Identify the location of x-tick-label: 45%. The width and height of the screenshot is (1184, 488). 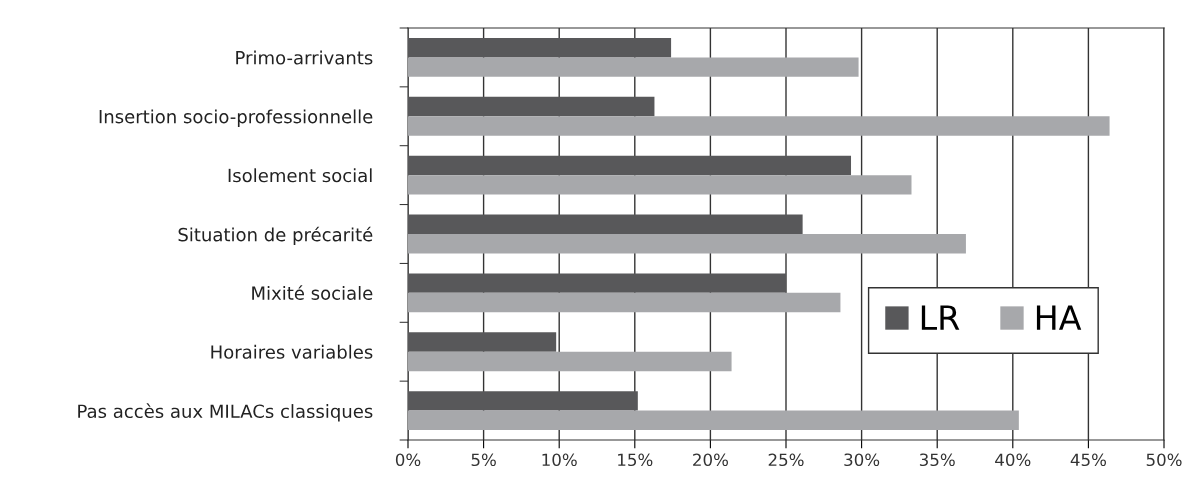
(1088, 460).